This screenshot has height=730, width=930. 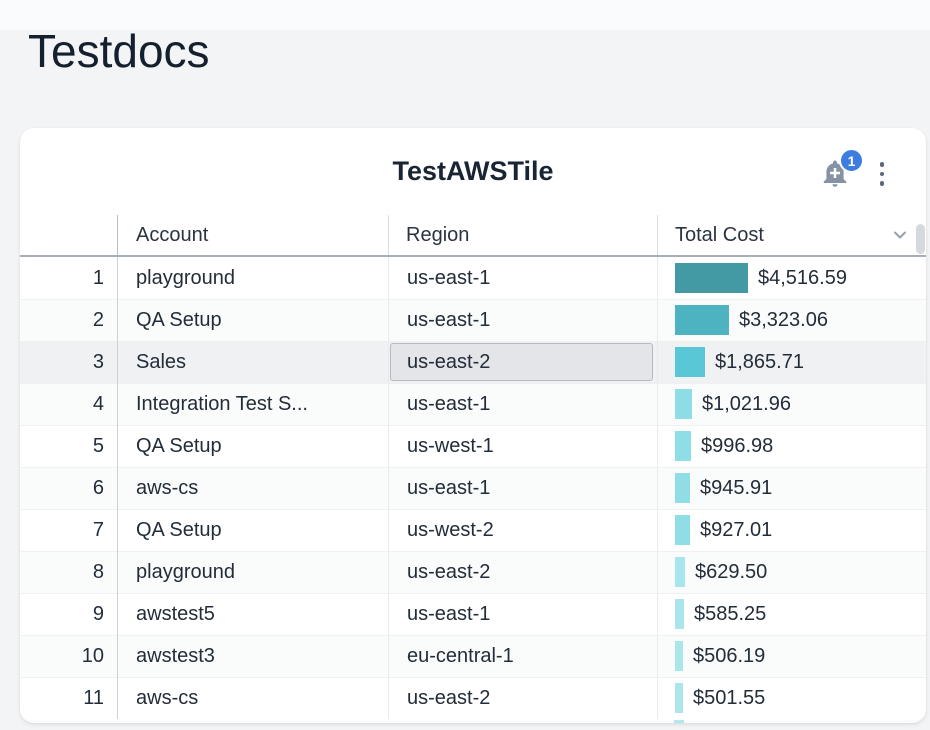 I want to click on region-cell: us-west-2, so click(x=522, y=530).